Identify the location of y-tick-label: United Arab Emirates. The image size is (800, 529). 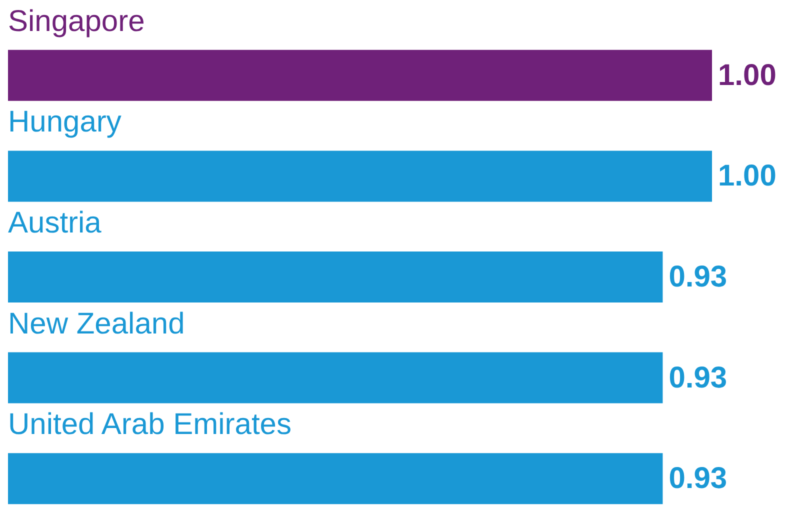
(150, 425).